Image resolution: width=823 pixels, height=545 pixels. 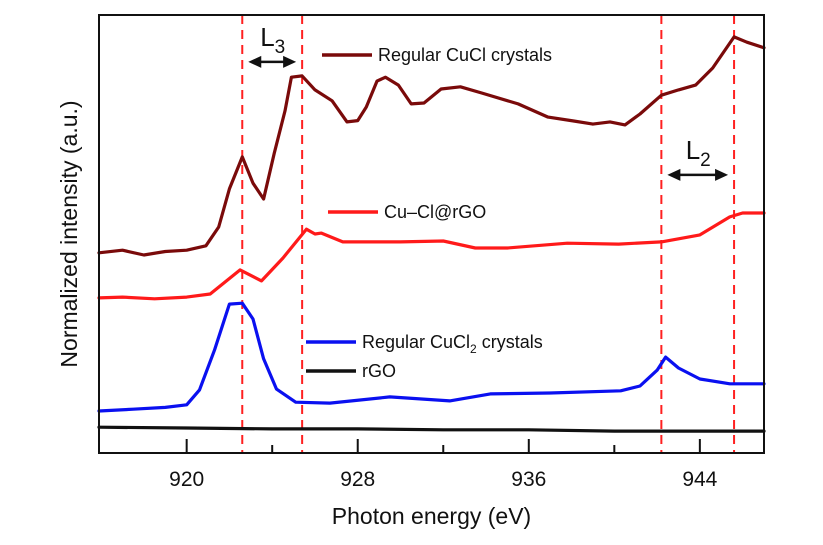 I want to click on x-tick-label: 928, so click(x=357, y=479).